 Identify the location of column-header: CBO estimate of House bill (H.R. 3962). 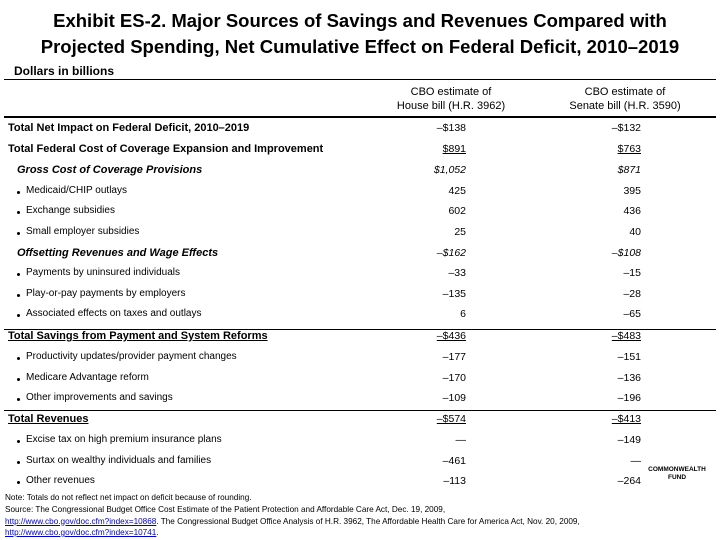
(451, 99).